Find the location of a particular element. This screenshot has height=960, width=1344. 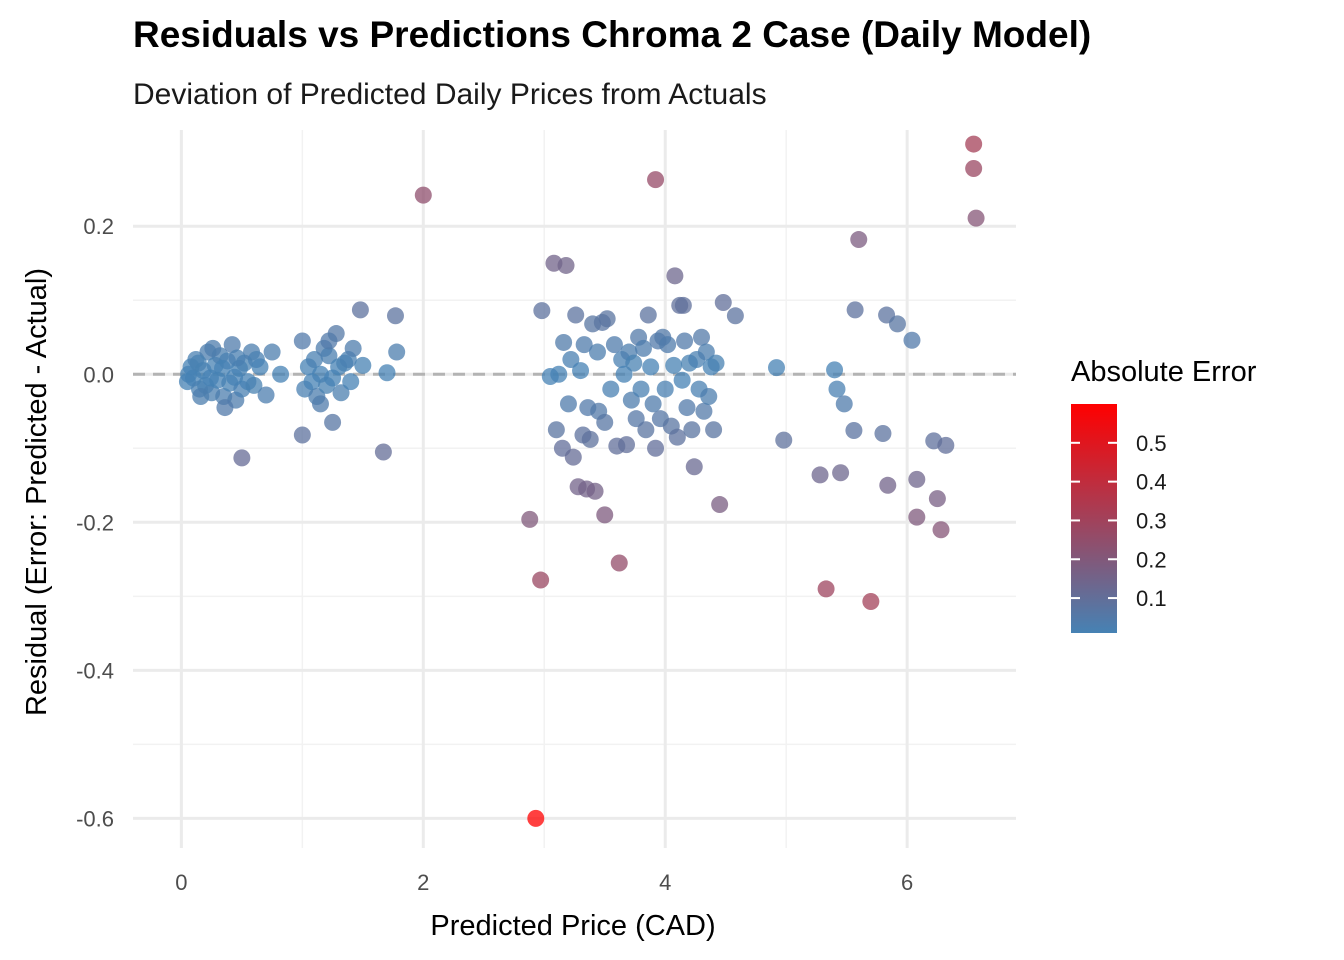

x-tick-label: 2 is located at coordinates (423, 882).